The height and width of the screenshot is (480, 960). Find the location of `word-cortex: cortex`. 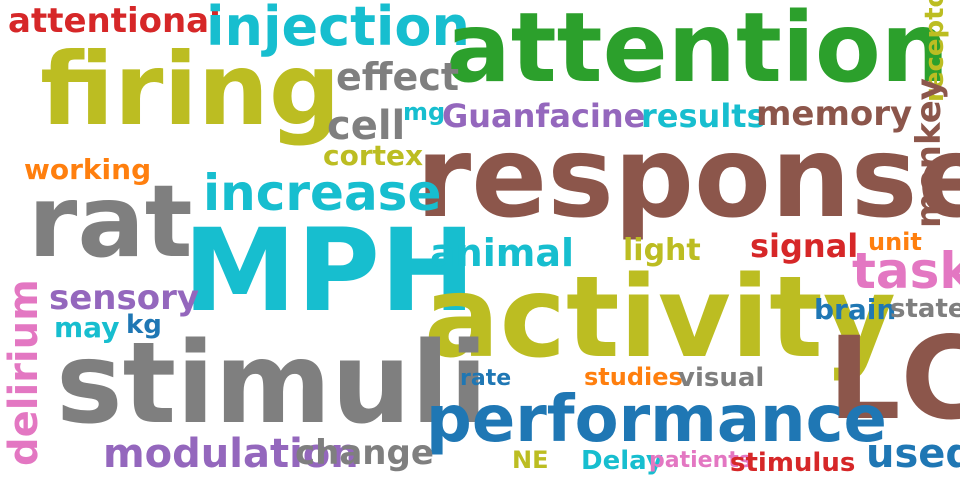

word-cortex: cortex is located at coordinates (373, 155).